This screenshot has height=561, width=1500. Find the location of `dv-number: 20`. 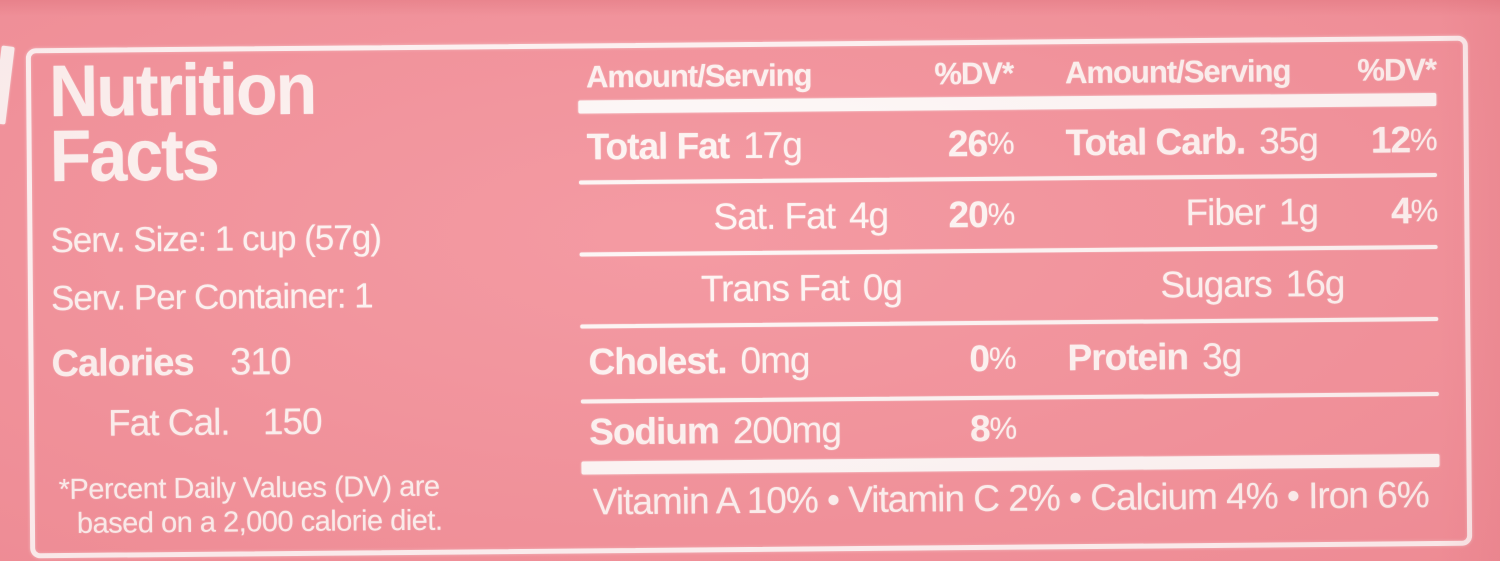

dv-number: 20 is located at coordinates (968, 214).